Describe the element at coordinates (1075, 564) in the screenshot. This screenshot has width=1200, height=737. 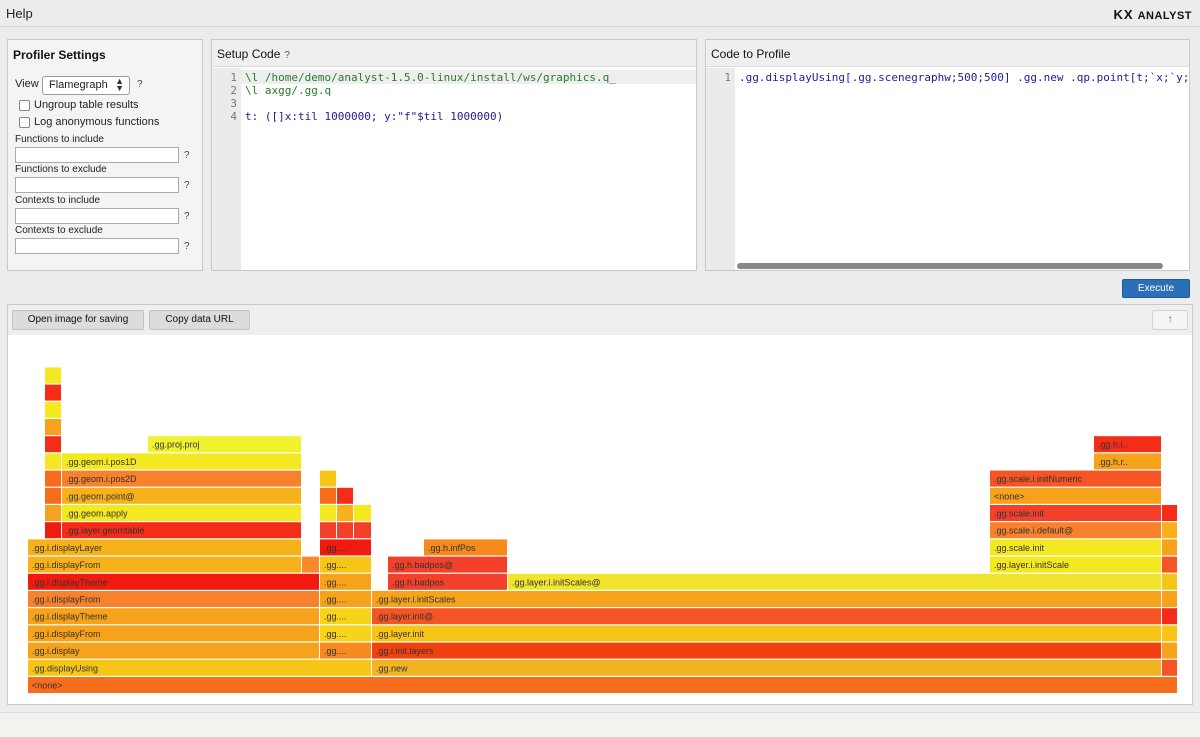
I see `flame-frame: .gg.layer.i.initScale` at that location.